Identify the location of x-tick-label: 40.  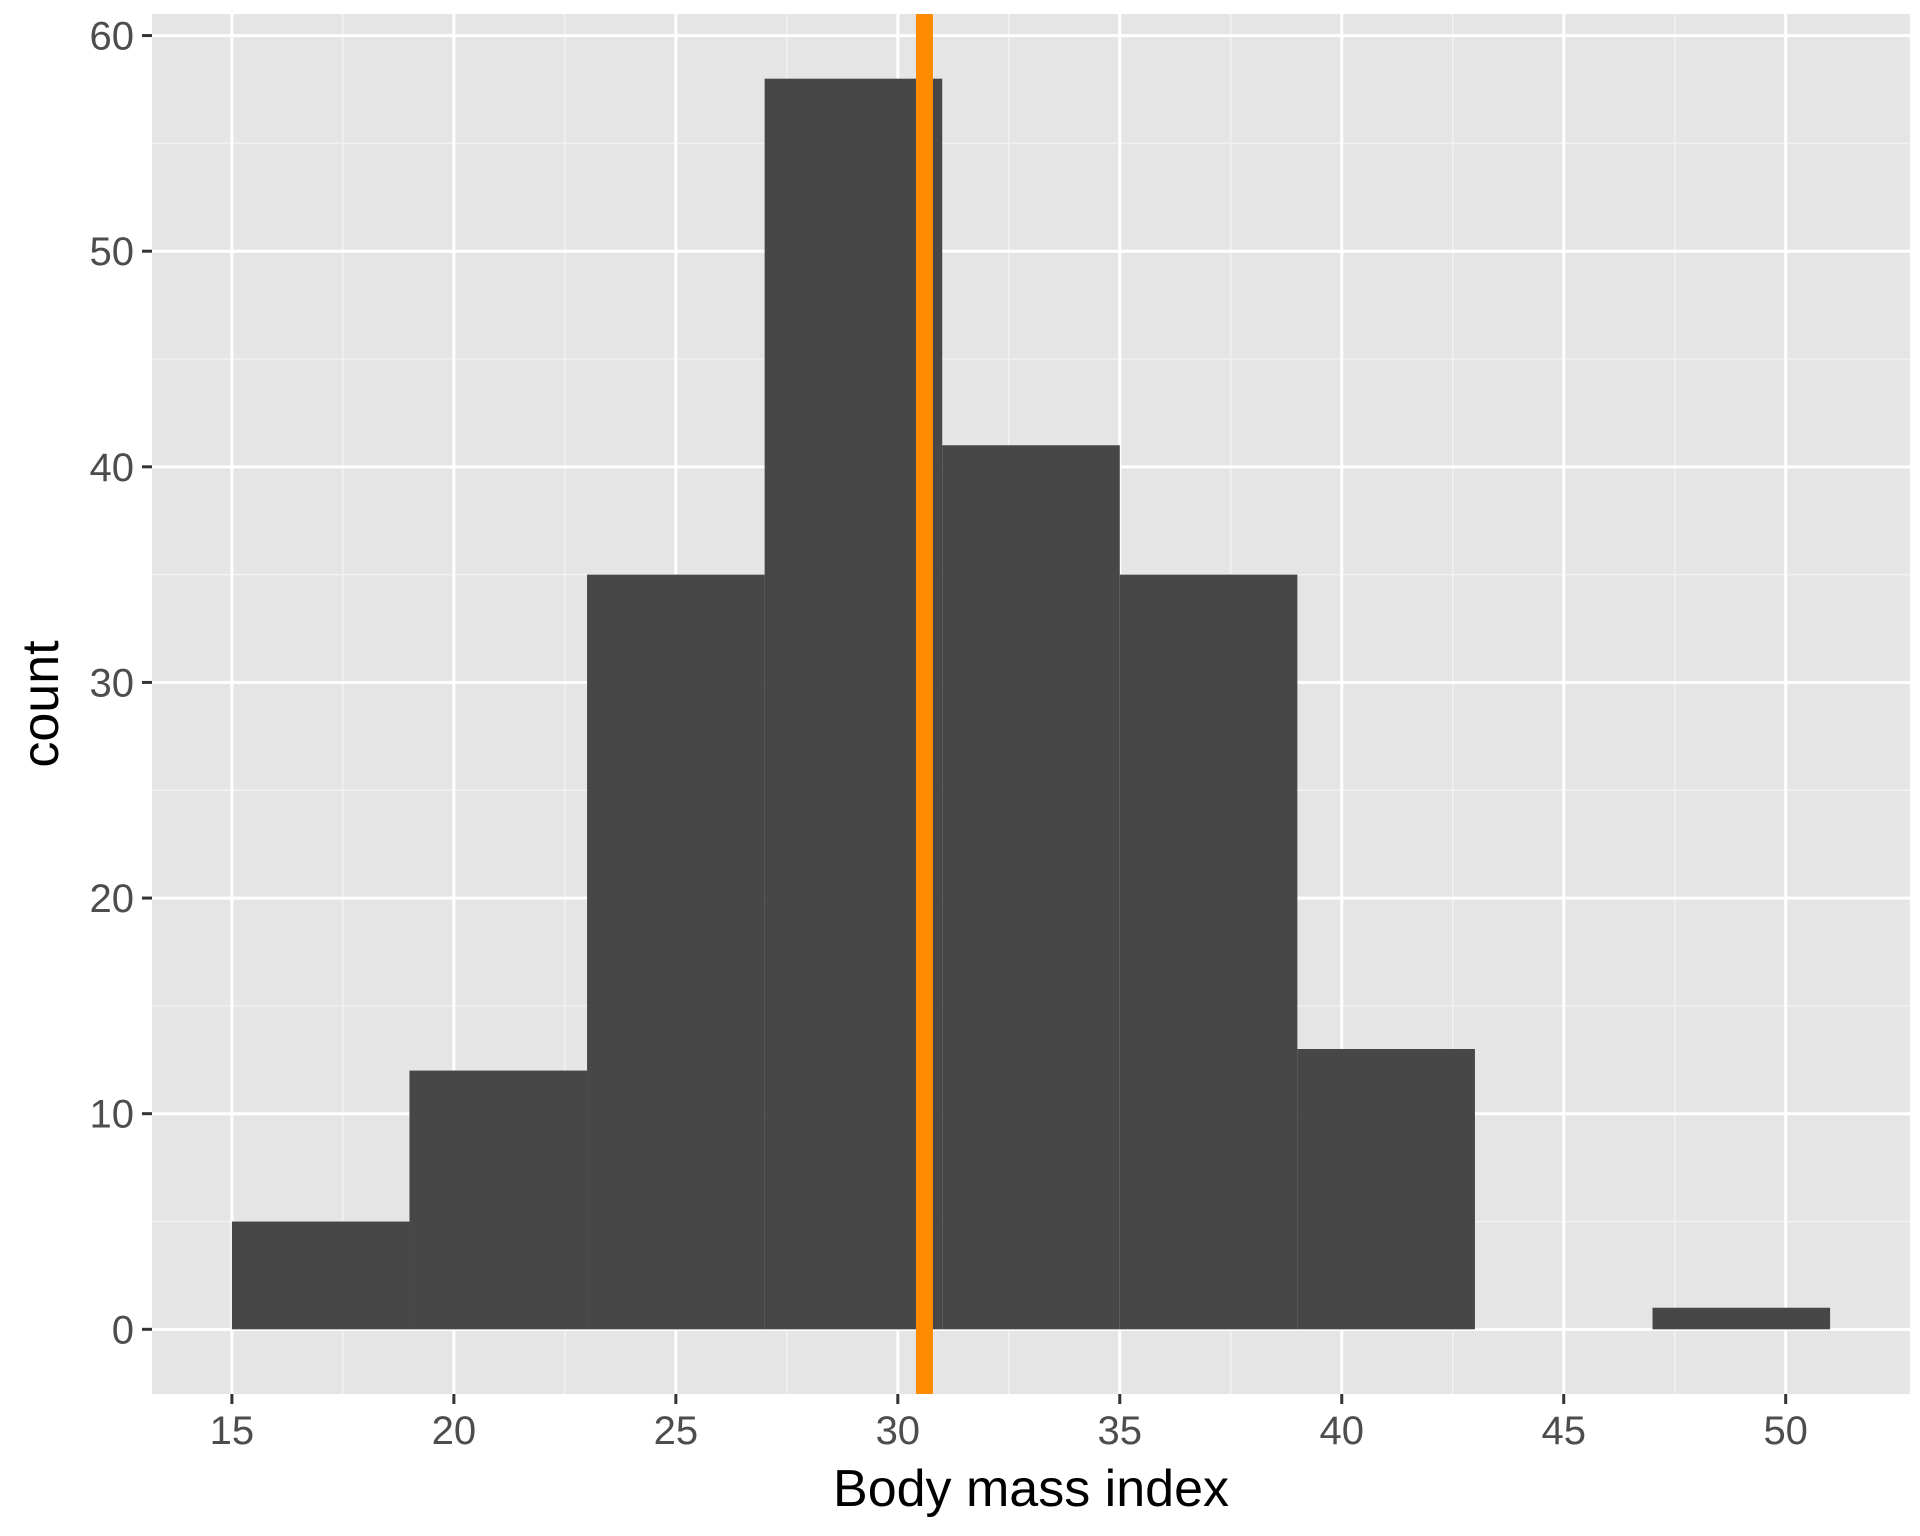
(1342, 1431).